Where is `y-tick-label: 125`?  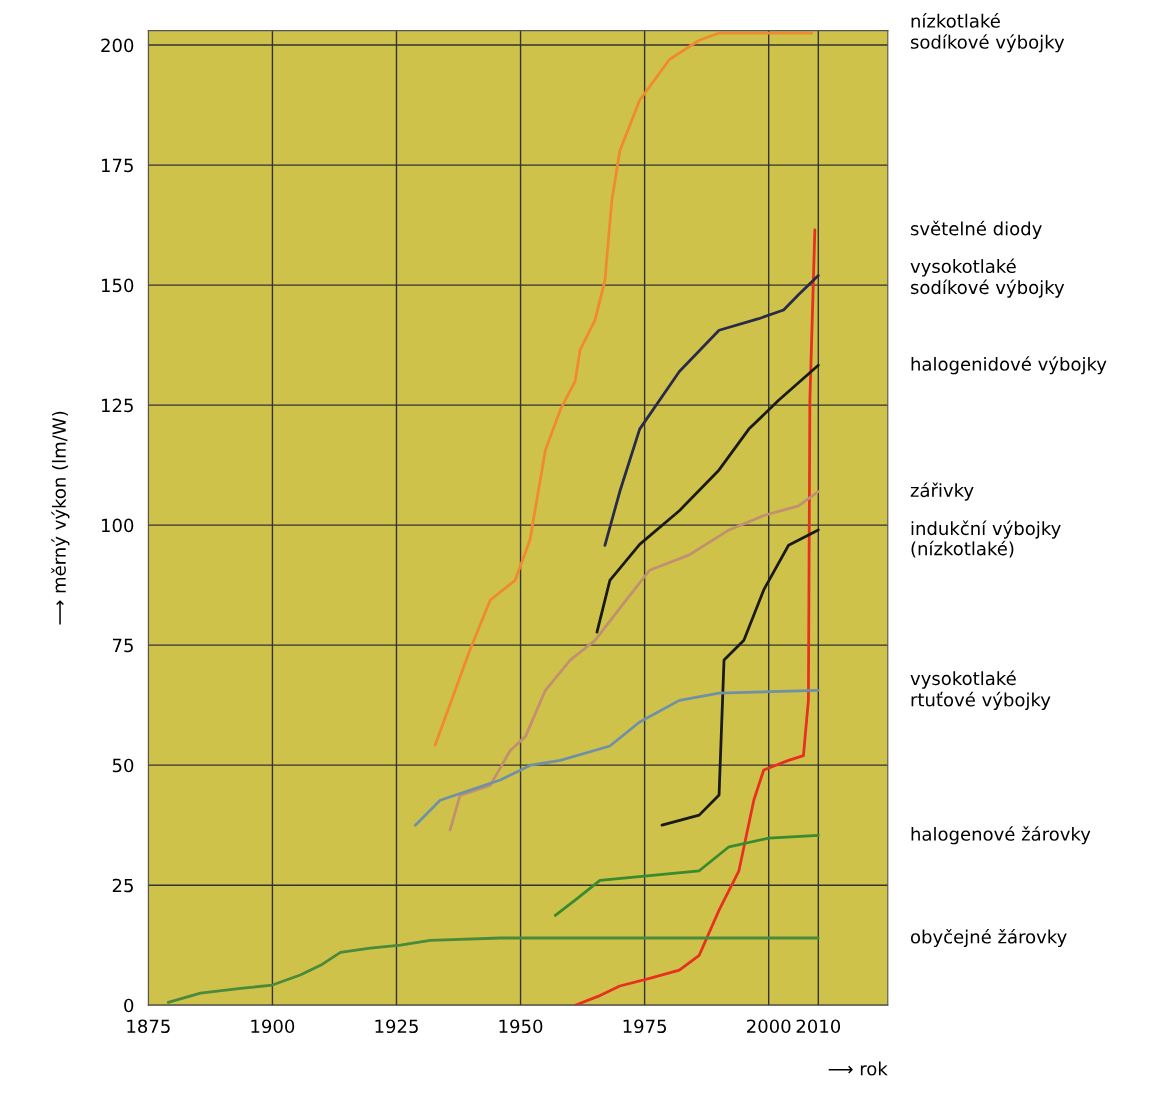
y-tick-label: 125 is located at coordinates (117, 405).